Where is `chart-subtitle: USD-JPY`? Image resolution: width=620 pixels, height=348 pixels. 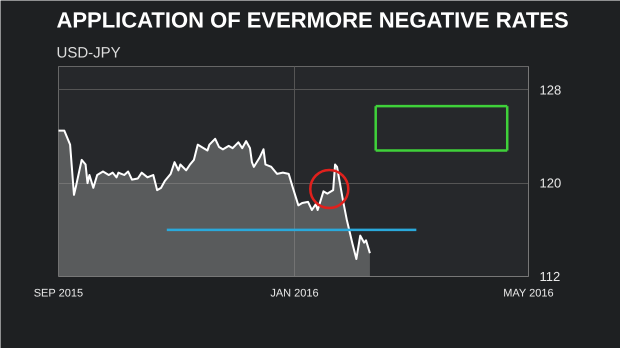
chart-subtitle: USD-JPY is located at coordinates (88, 53).